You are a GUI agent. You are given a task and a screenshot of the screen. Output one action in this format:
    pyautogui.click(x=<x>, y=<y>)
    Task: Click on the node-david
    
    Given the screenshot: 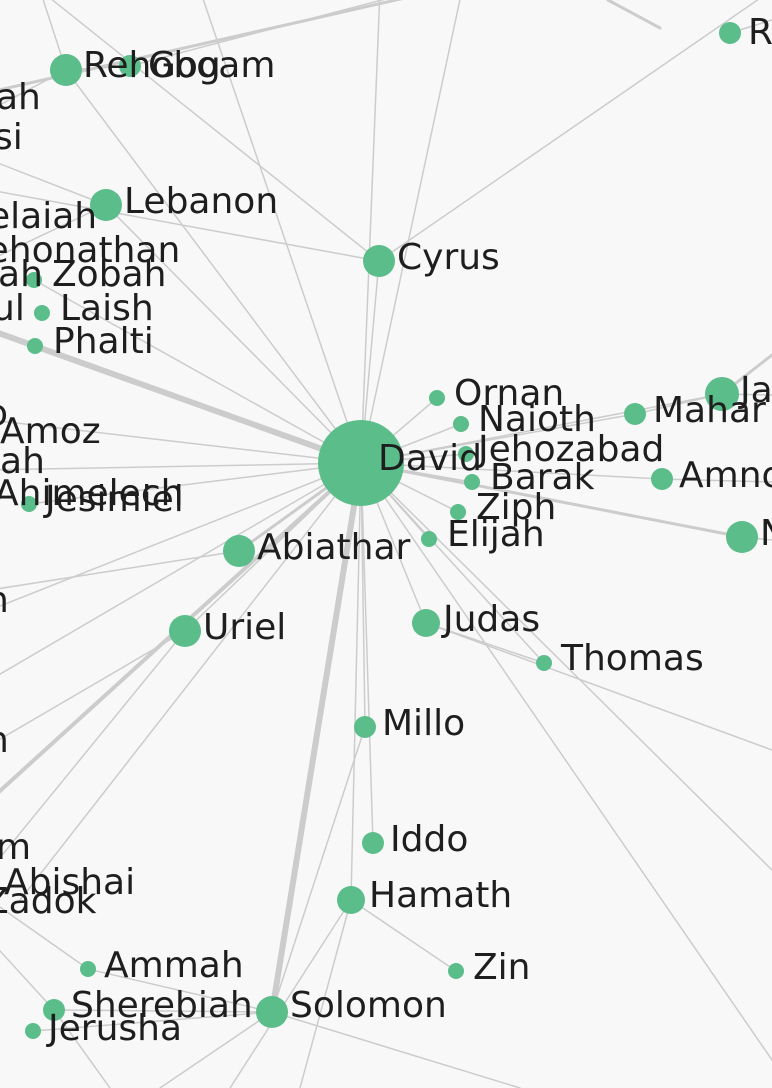 What is the action you would take?
    pyautogui.click(x=361, y=463)
    